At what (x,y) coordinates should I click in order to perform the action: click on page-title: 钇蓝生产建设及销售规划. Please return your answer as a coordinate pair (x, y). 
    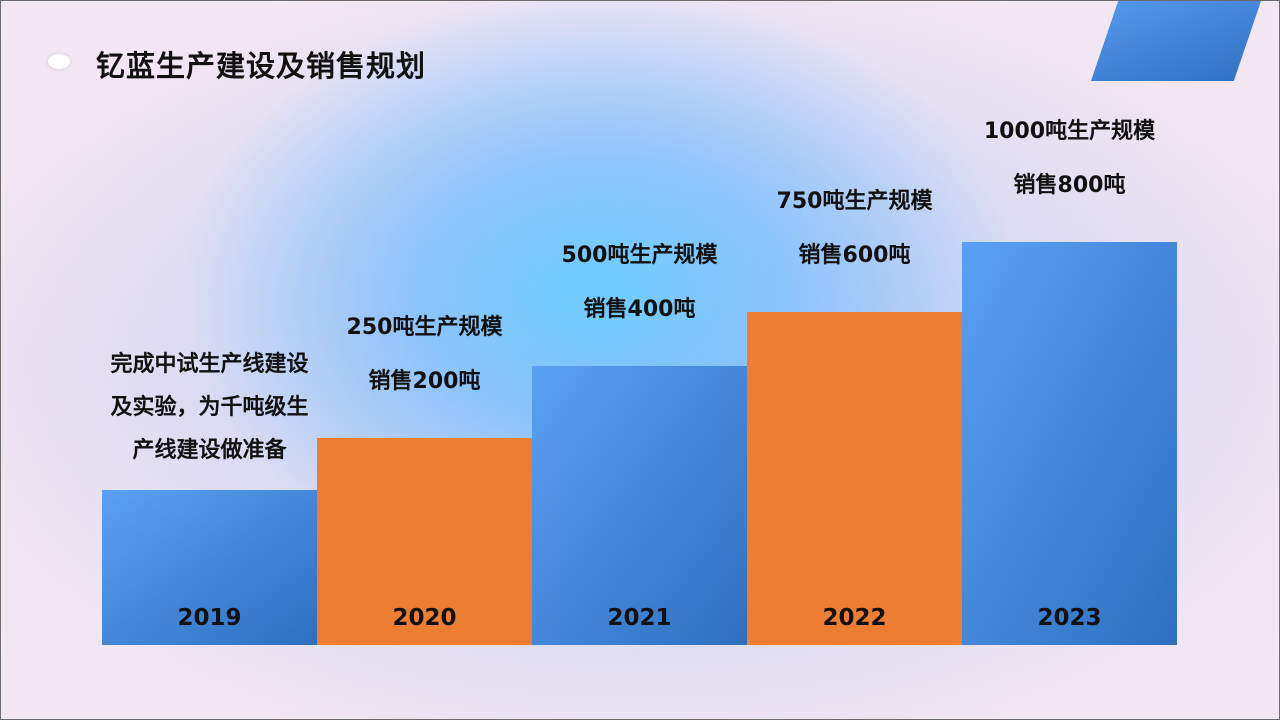
    Looking at the image, I should click on (261, 66).